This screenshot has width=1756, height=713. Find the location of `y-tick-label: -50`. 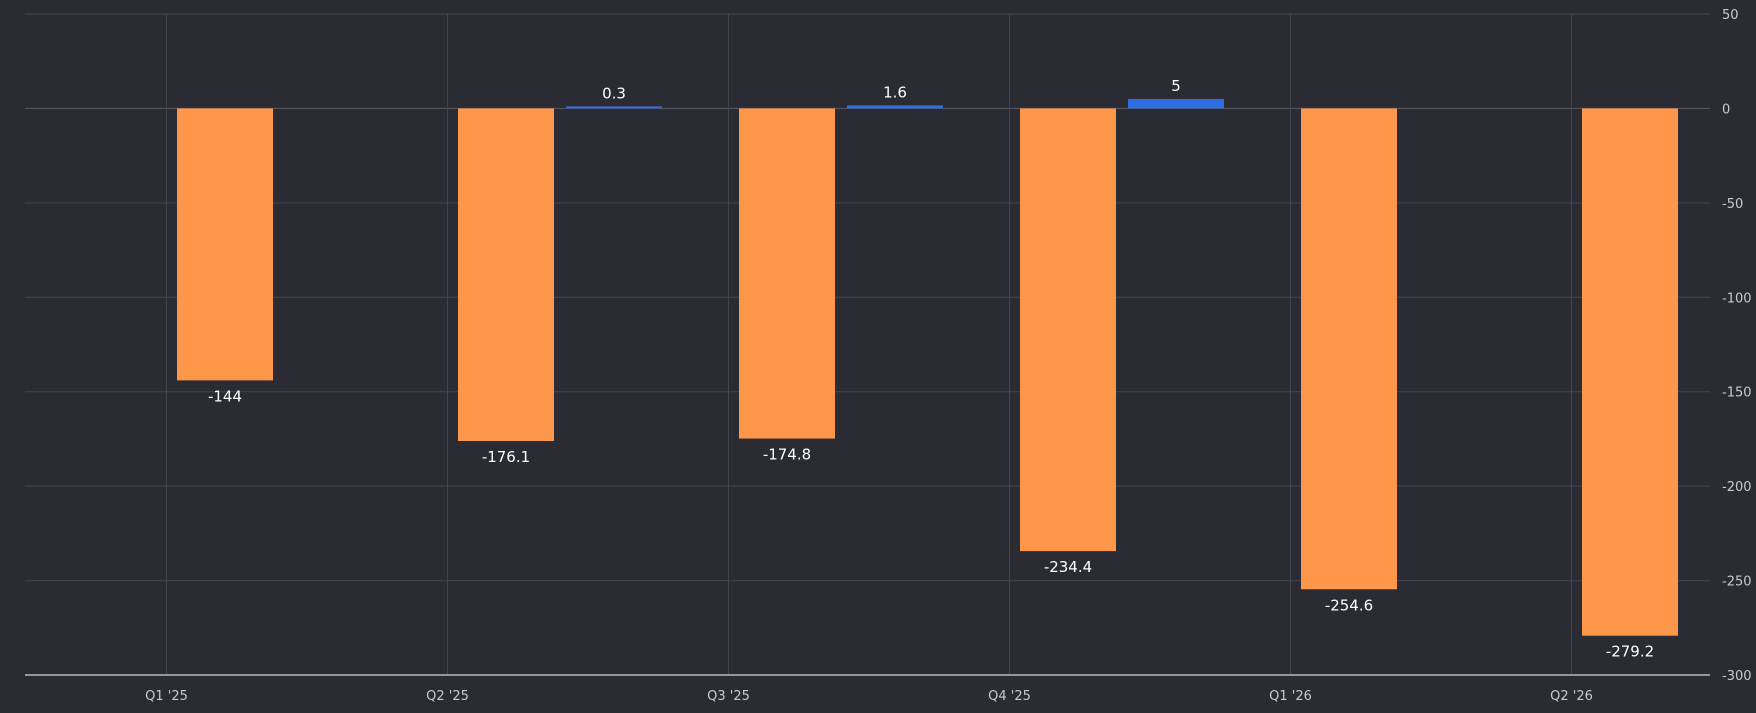

y-tick-label: -50 is located at coordinates (1732, 204).